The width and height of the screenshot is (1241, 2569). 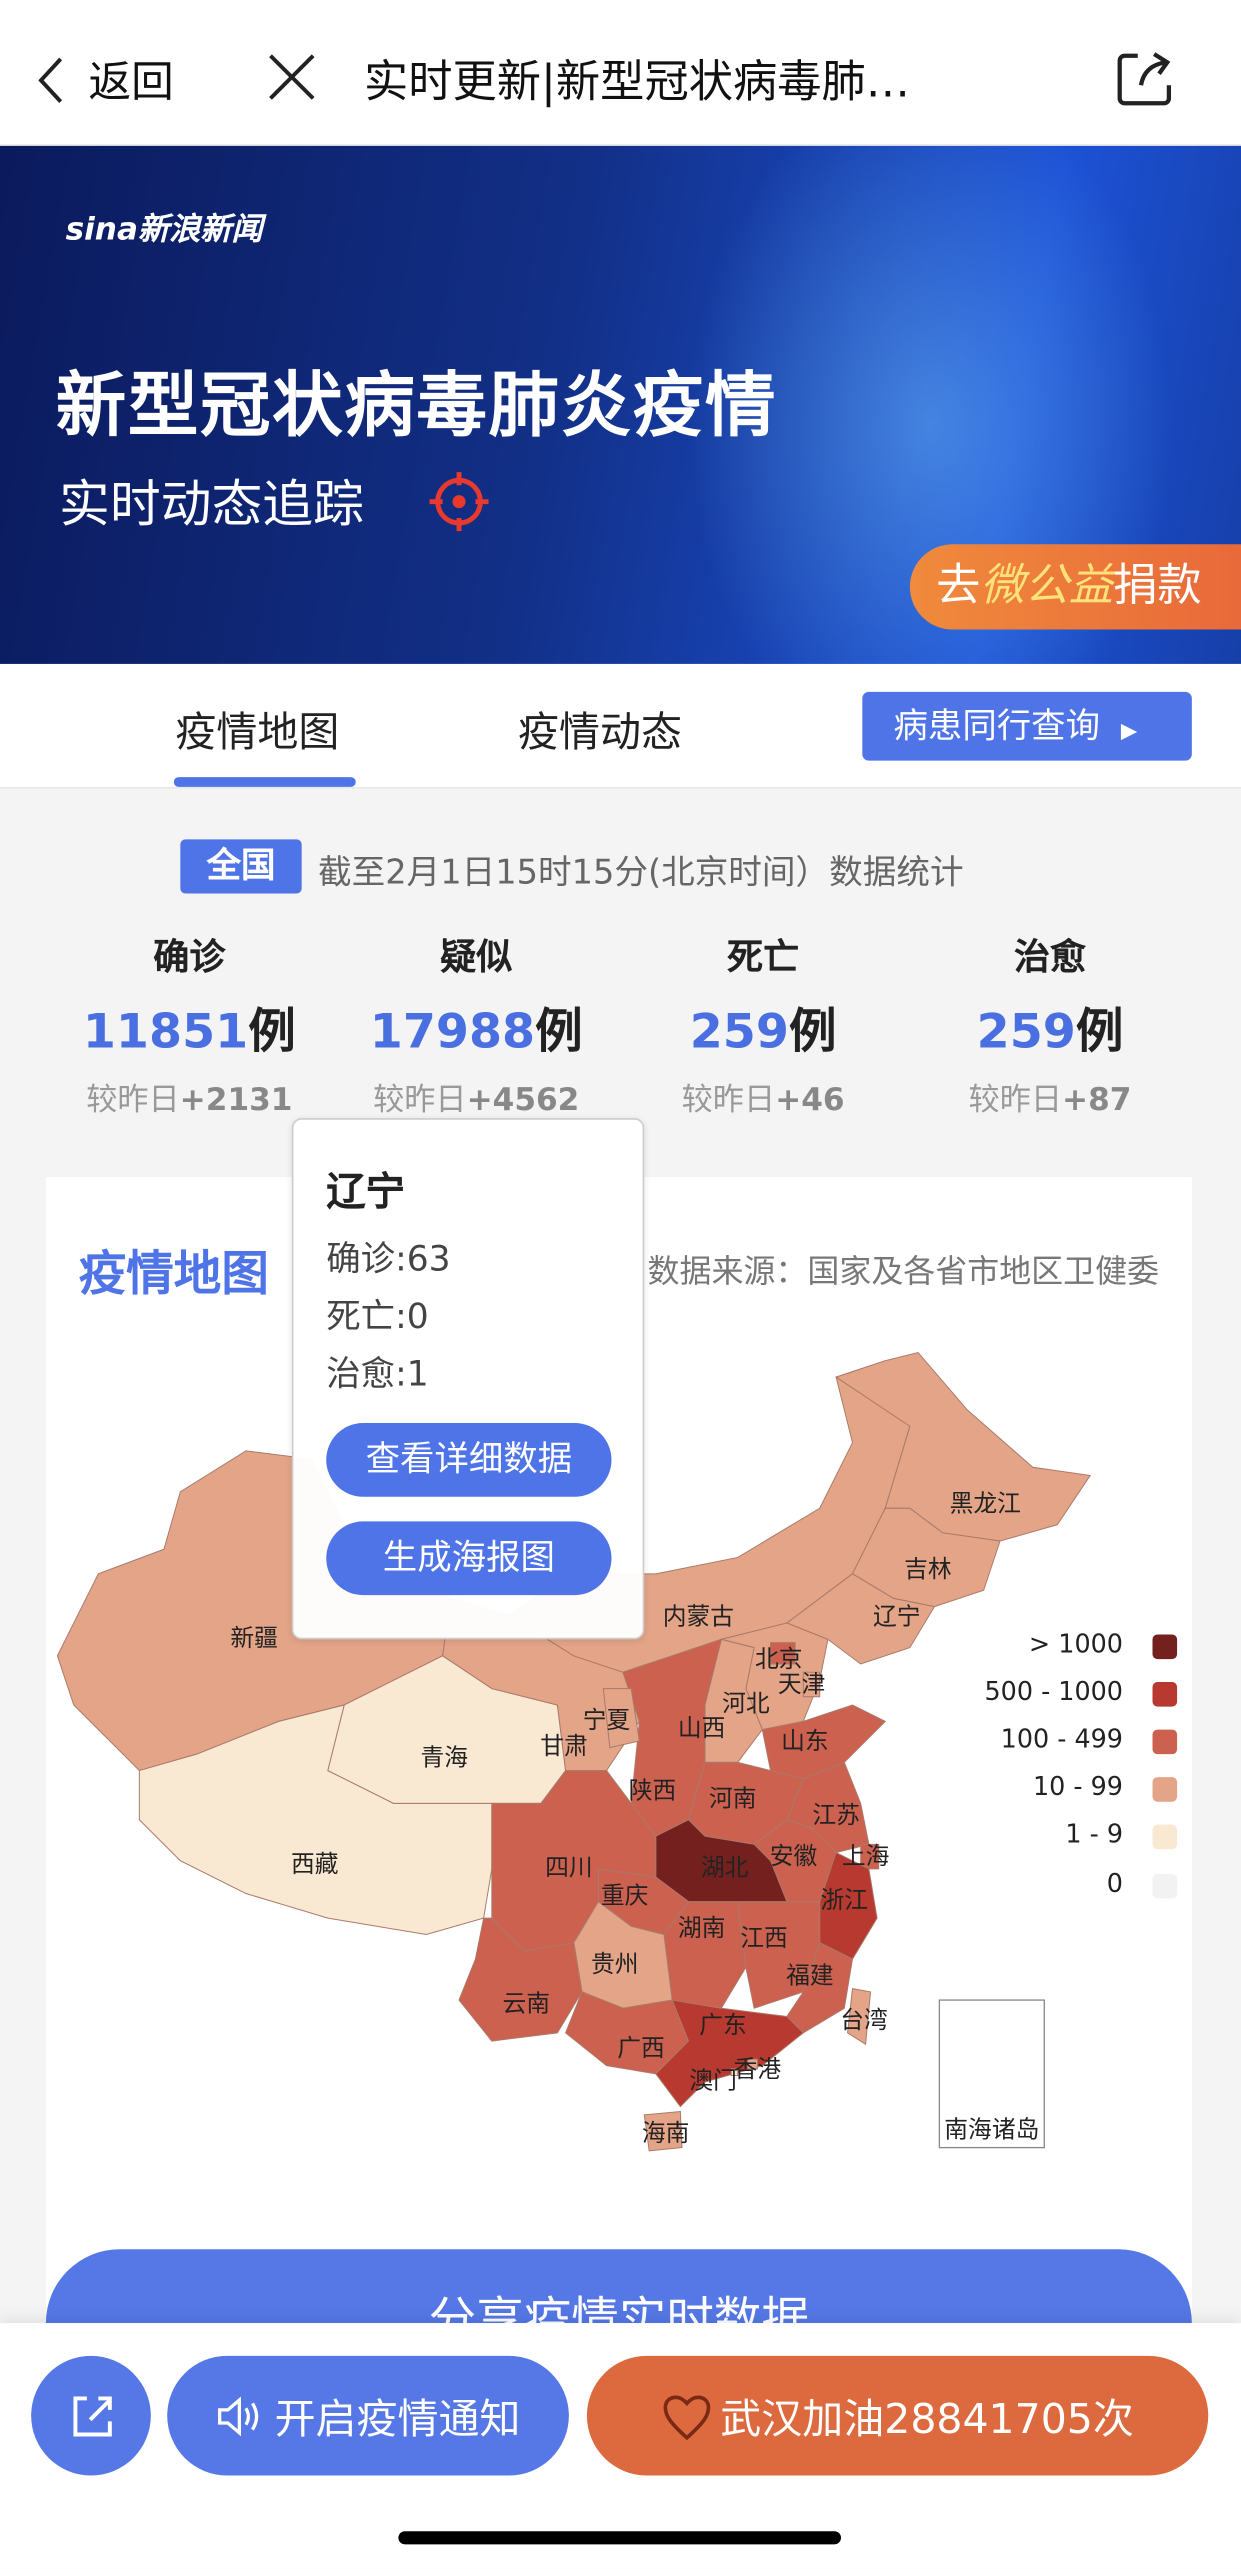 What do you see at coordinates (388, 1259) in the screenshot?
I see `tooltip-confirmed: 确诊:63` at bounding box center [388, 1259].